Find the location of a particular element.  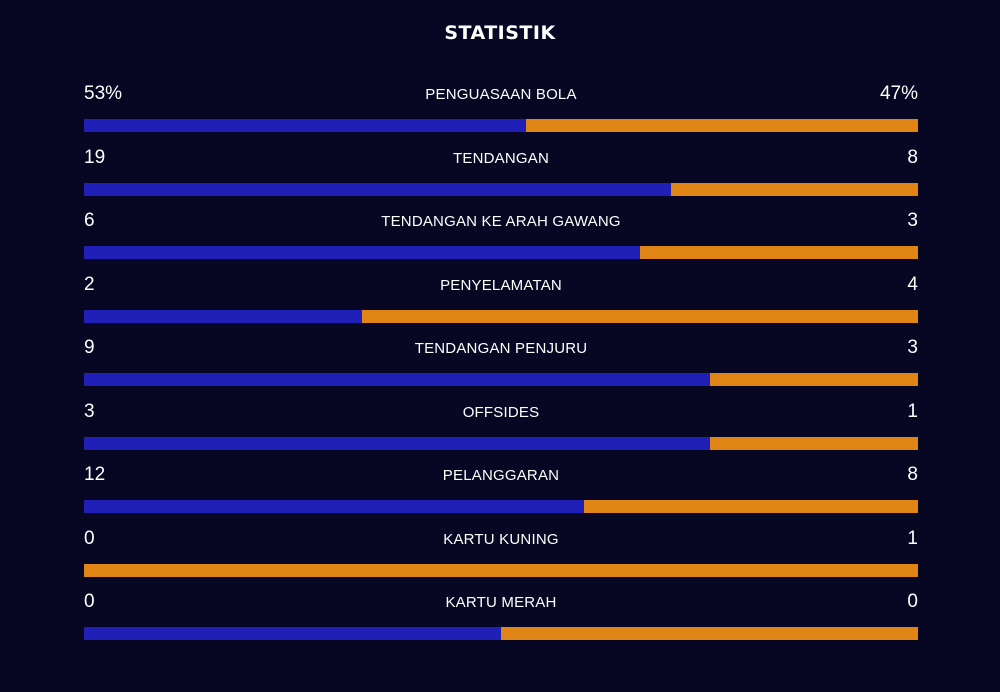

home-value: 53% is located at coordinates (103, 93).